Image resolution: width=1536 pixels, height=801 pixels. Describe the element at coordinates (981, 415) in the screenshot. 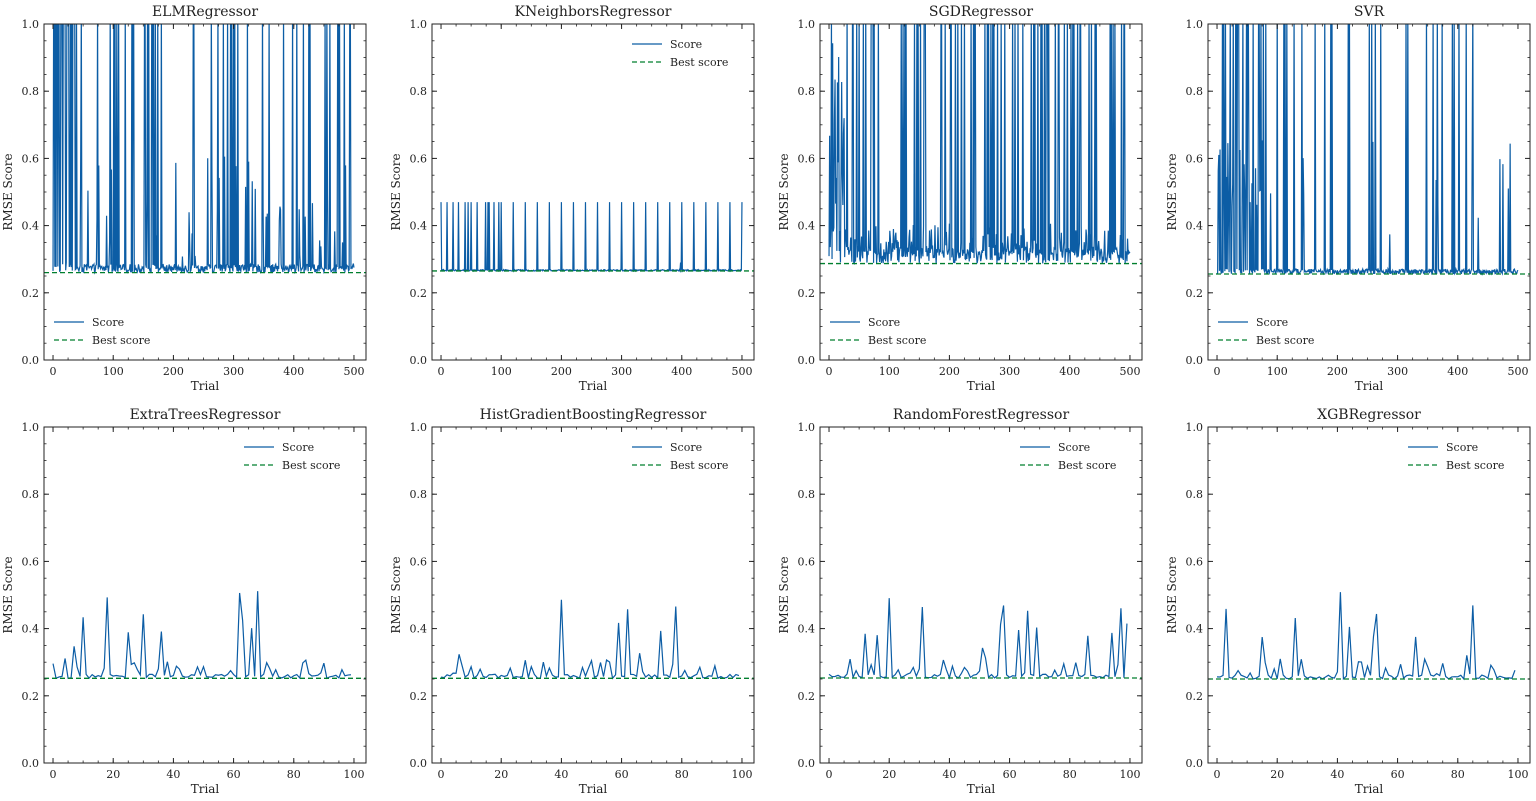

I see `subplot-title: RandomForestRegressor` at that location.